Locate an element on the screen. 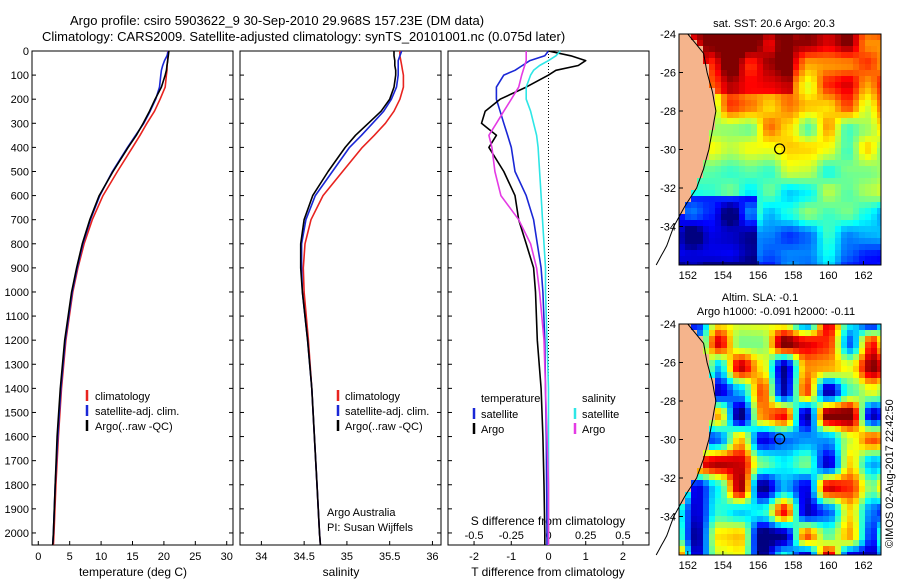 This screenshot has width=900, height=580. y-tick-label: 1600 is located at coordinates (17, 438).